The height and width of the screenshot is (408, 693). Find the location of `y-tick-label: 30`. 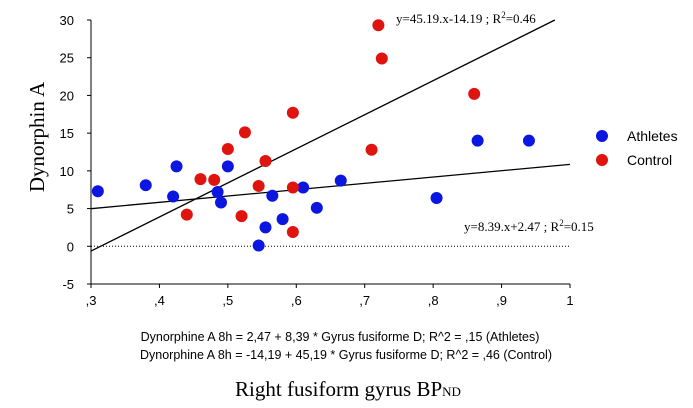

y-tick-label: 30 is located at coordinates (67, 20).